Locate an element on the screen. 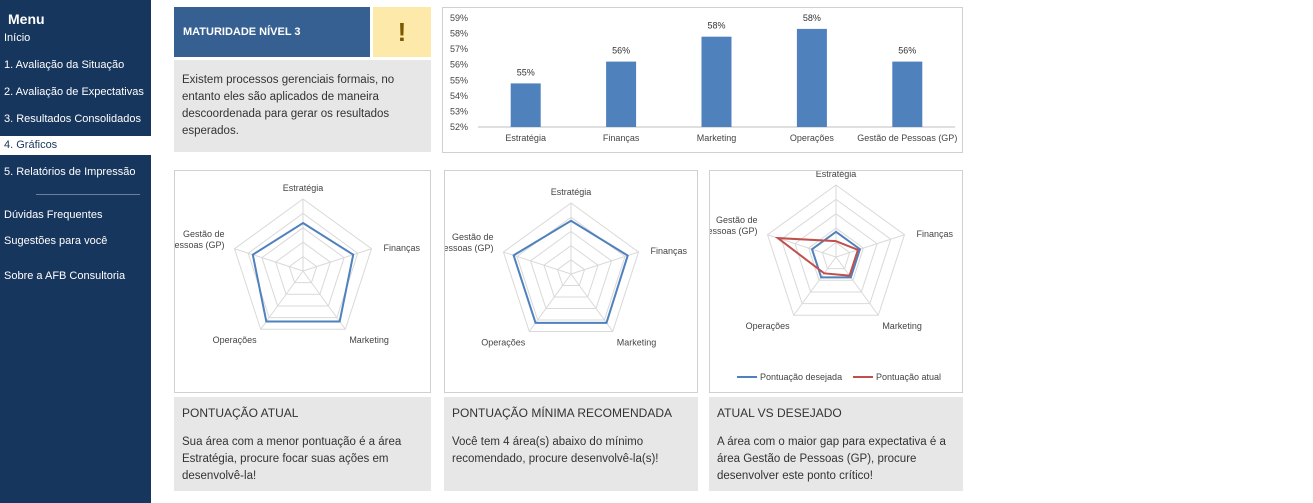 This screenshot has height=503, width=1313. y-tick-label: 57% is located at coordinates (459, 49).